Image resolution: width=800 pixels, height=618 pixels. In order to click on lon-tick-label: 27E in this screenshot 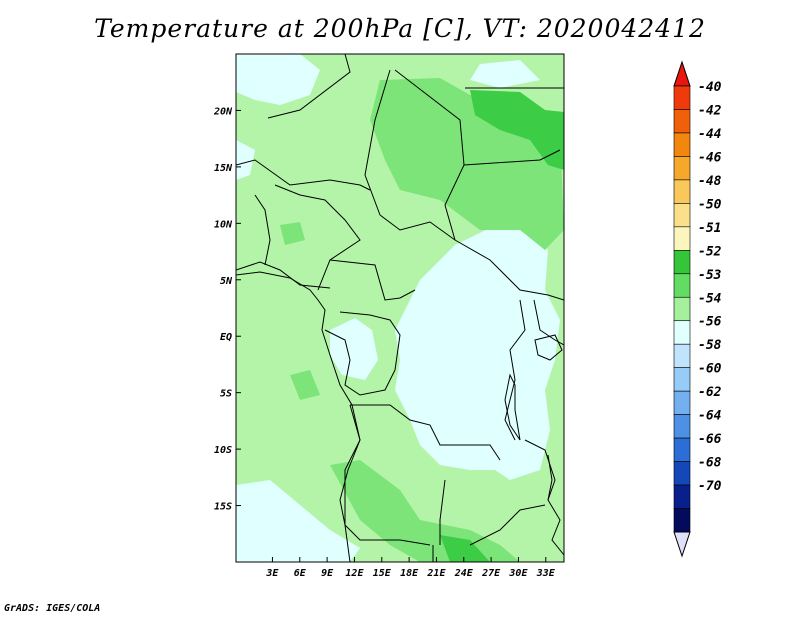, I will do `click(491, 573)`.